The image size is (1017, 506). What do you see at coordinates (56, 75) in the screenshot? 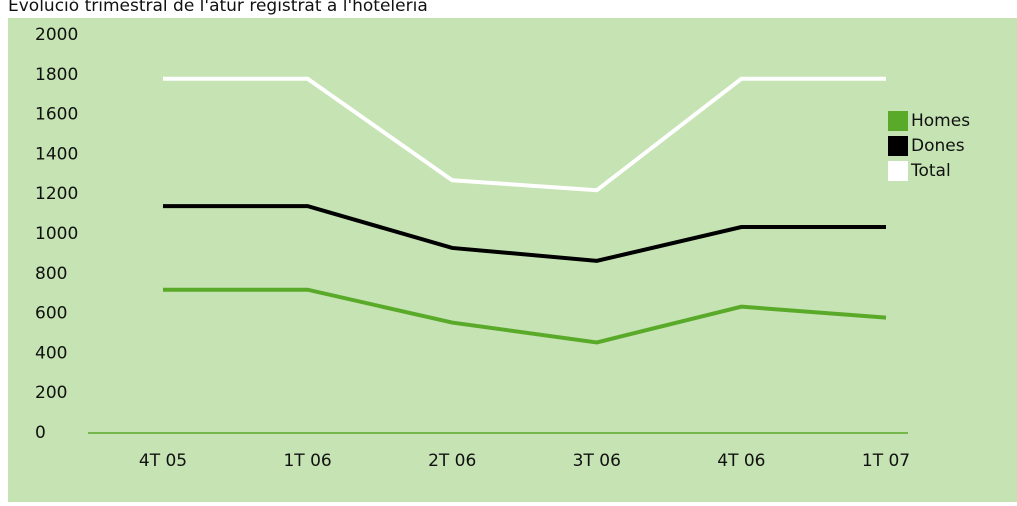
I see `y-tick-label: 1800` at bounding box center [56, 75].